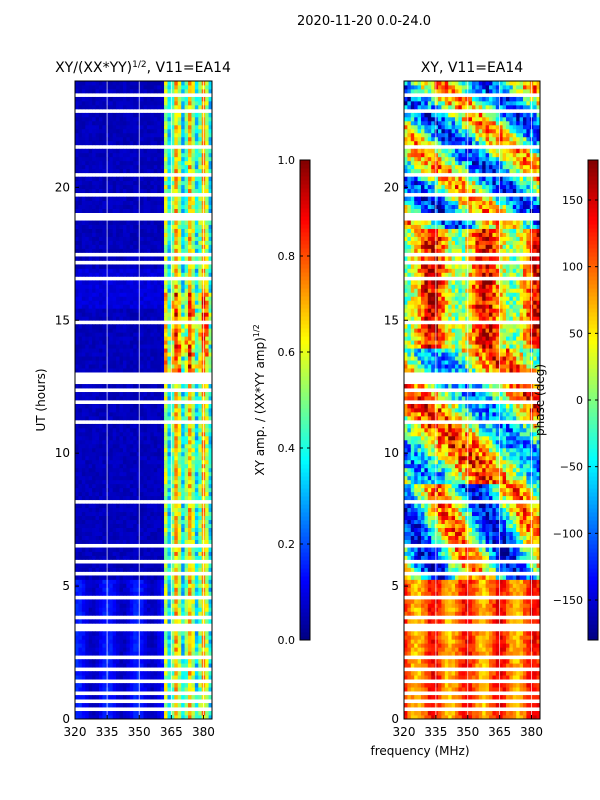 This screenshot has height=800, width=600. What do you see at coordinates (143, 68) in the screenshot?
I see `amplitude-panel-title: XY/(XX*YY)1/2, V11=EA14` at bounding box center [143, 68].